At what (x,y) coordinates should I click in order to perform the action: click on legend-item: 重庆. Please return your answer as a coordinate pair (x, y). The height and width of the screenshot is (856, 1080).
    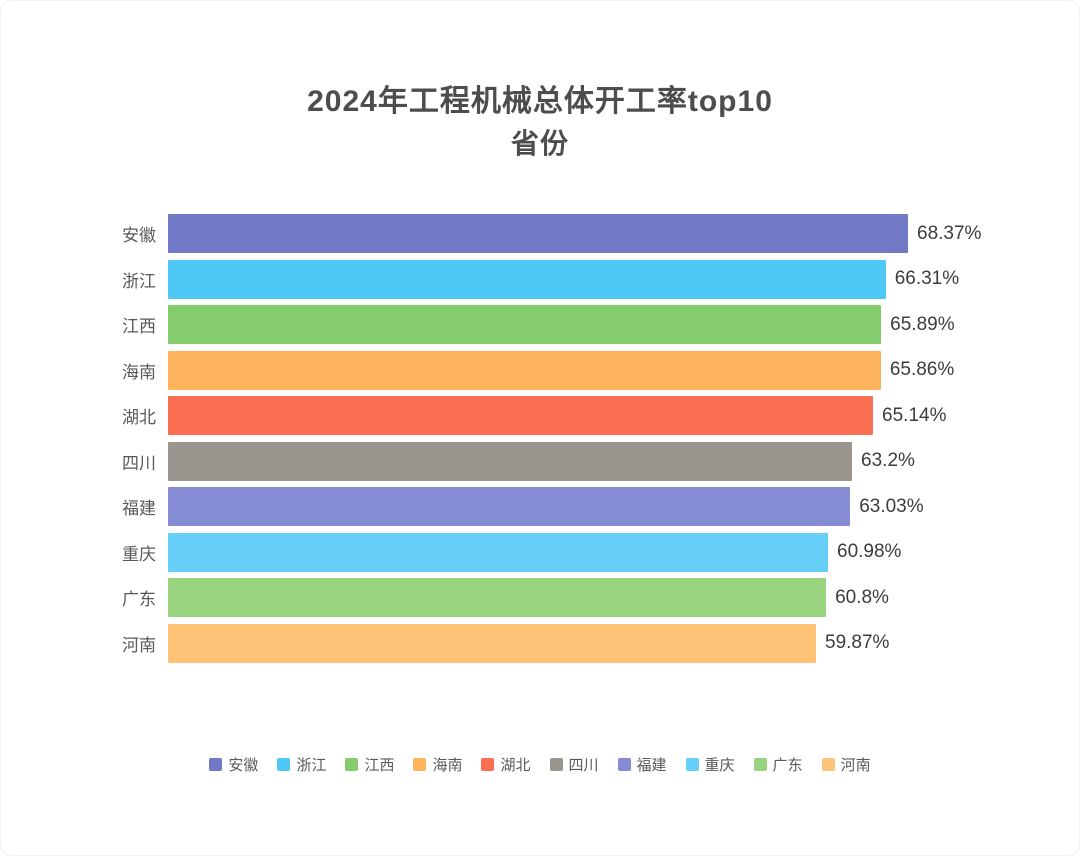
    Looking at the image, I should click on (710, 764).